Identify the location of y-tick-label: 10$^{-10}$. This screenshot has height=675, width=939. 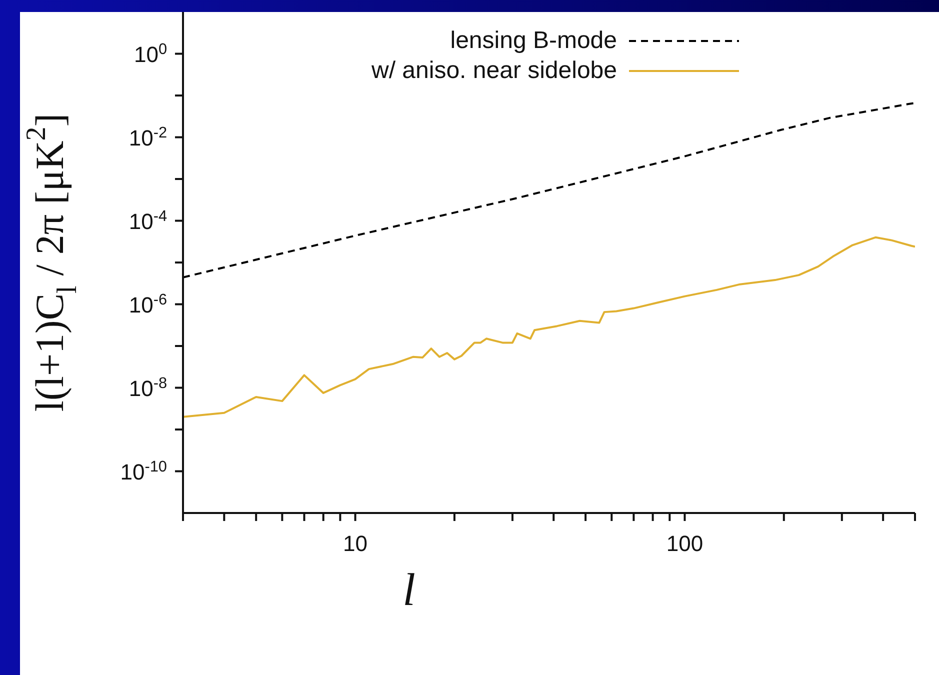
(143, 471).